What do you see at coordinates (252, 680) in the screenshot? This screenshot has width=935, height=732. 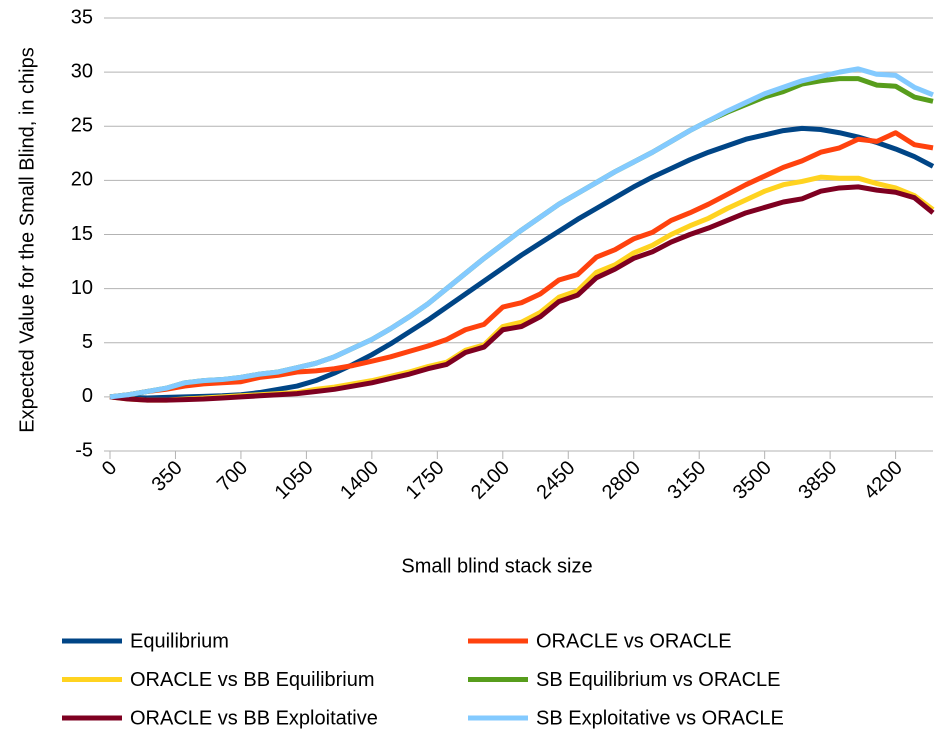 I see `legend-label: ORACLE vs BB Equilibrium` at bounding box center [252, 680].